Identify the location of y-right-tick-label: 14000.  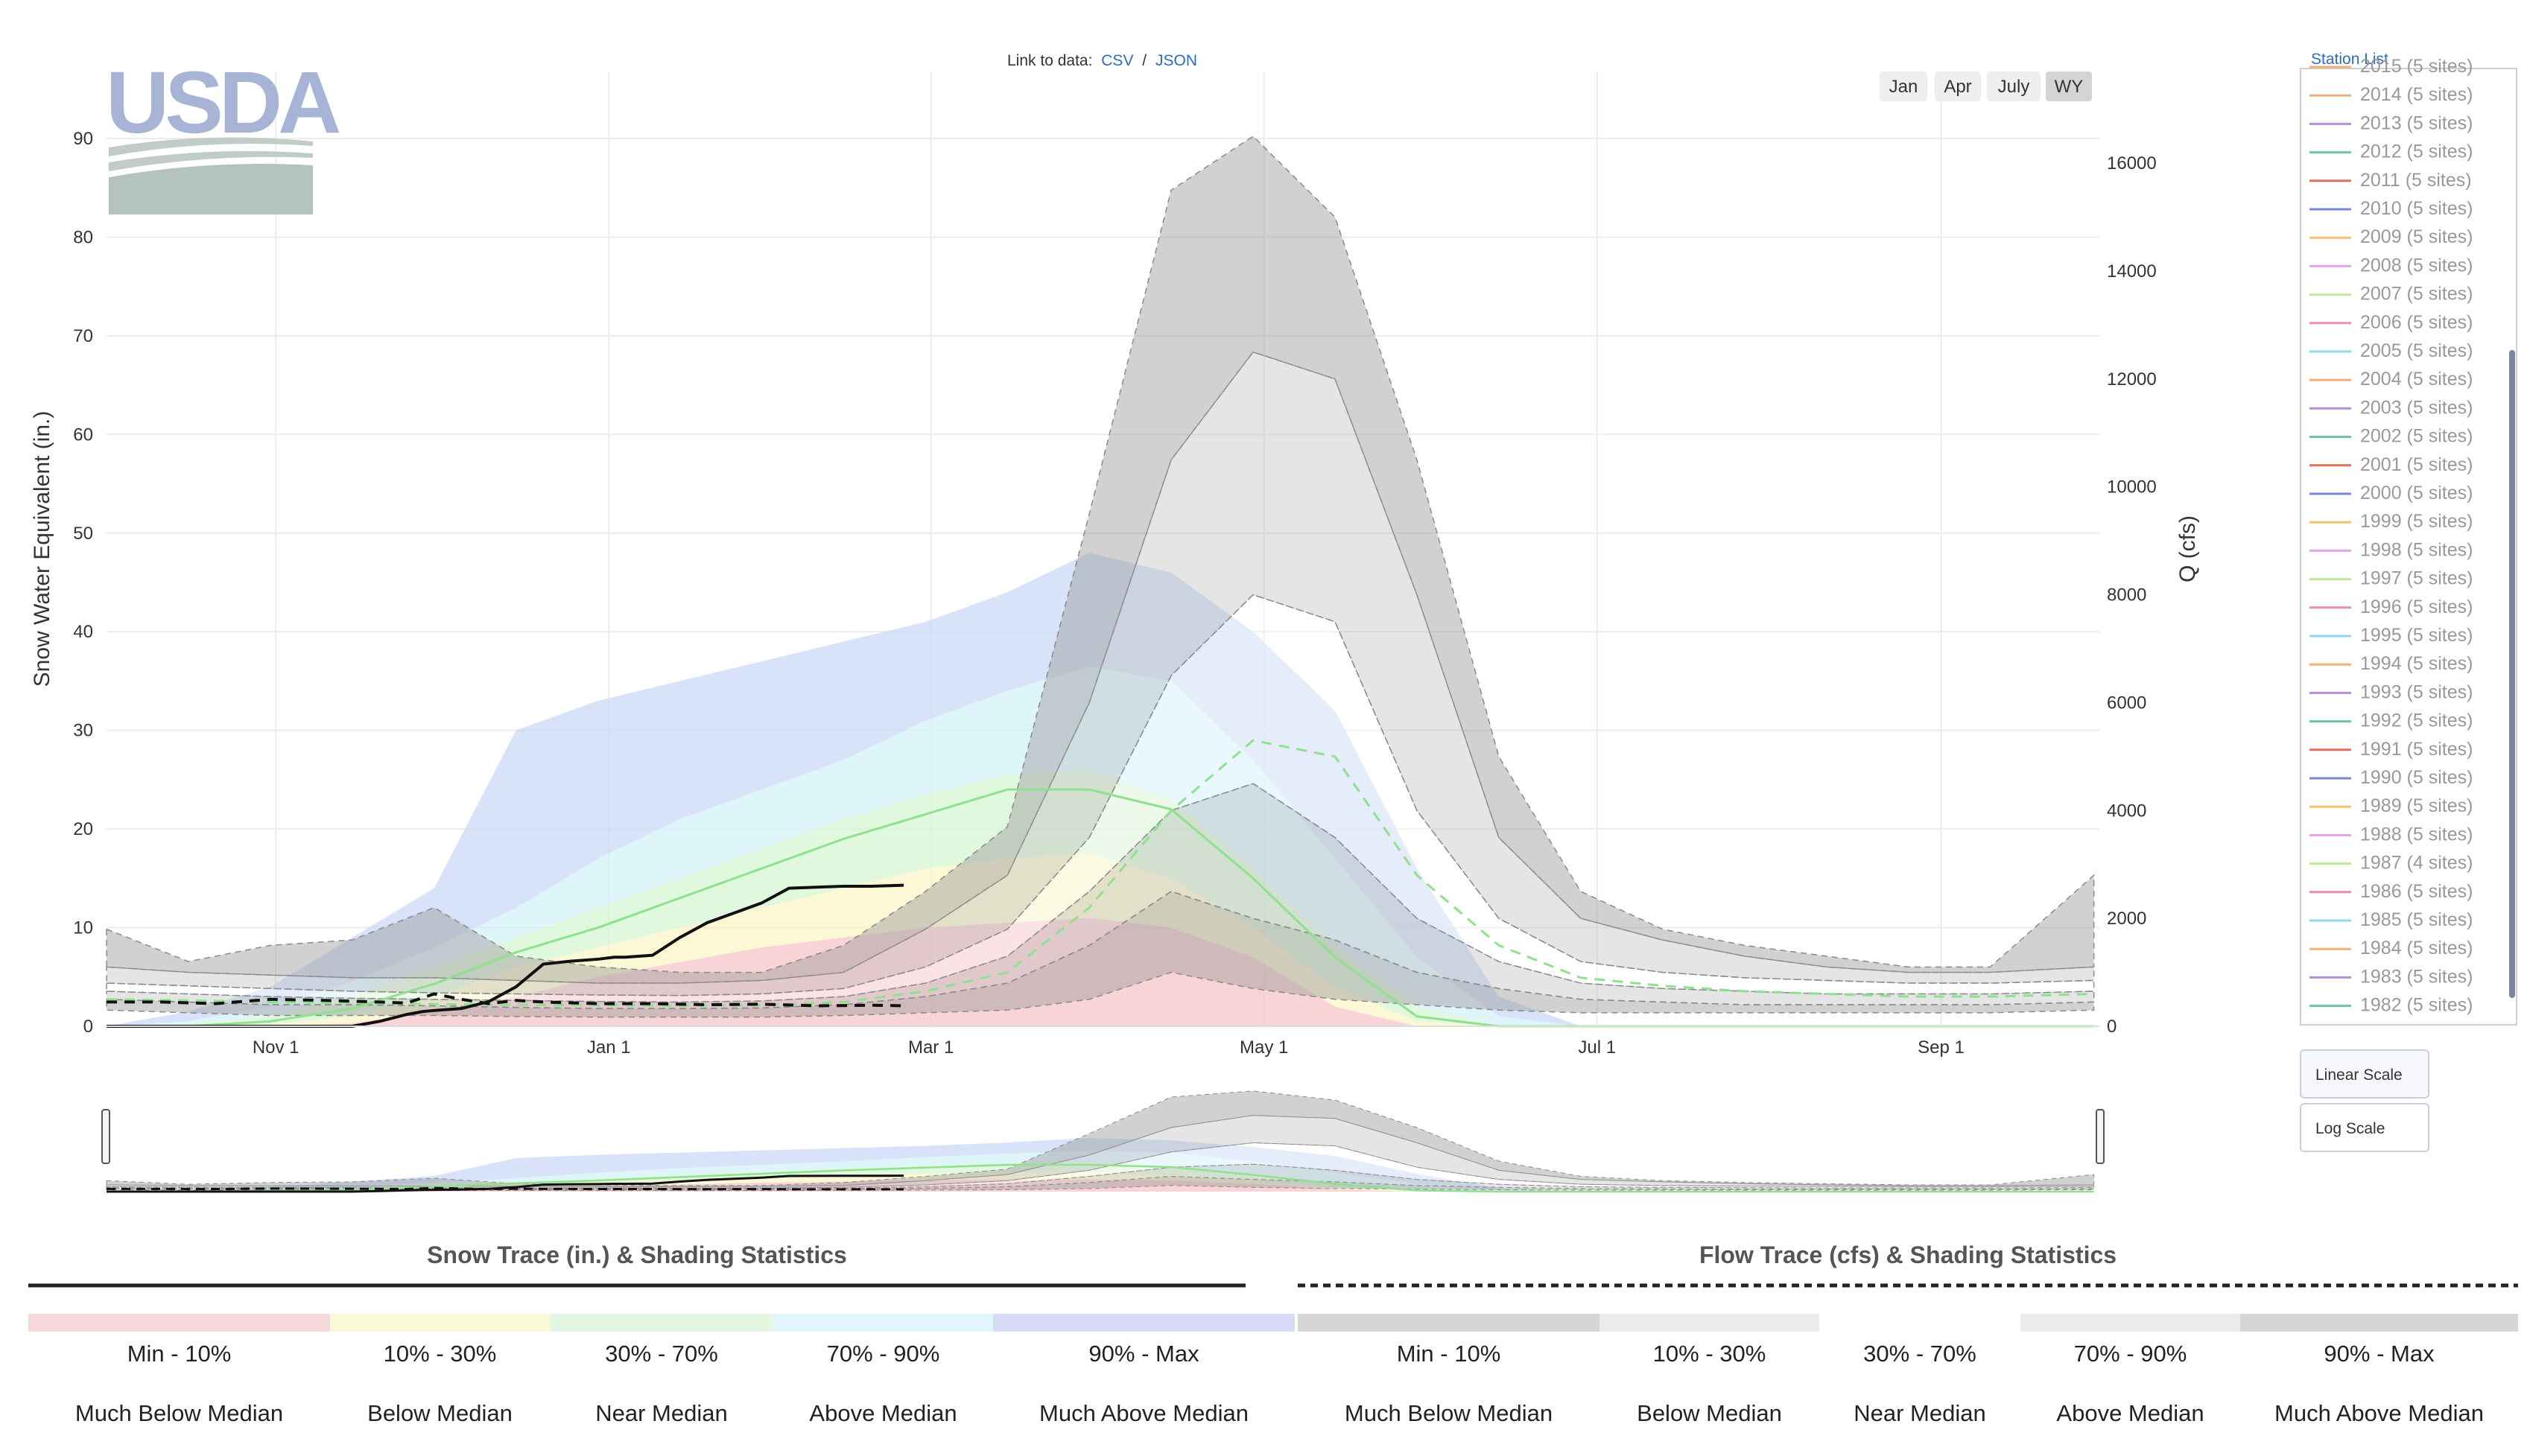
(2132, 271).